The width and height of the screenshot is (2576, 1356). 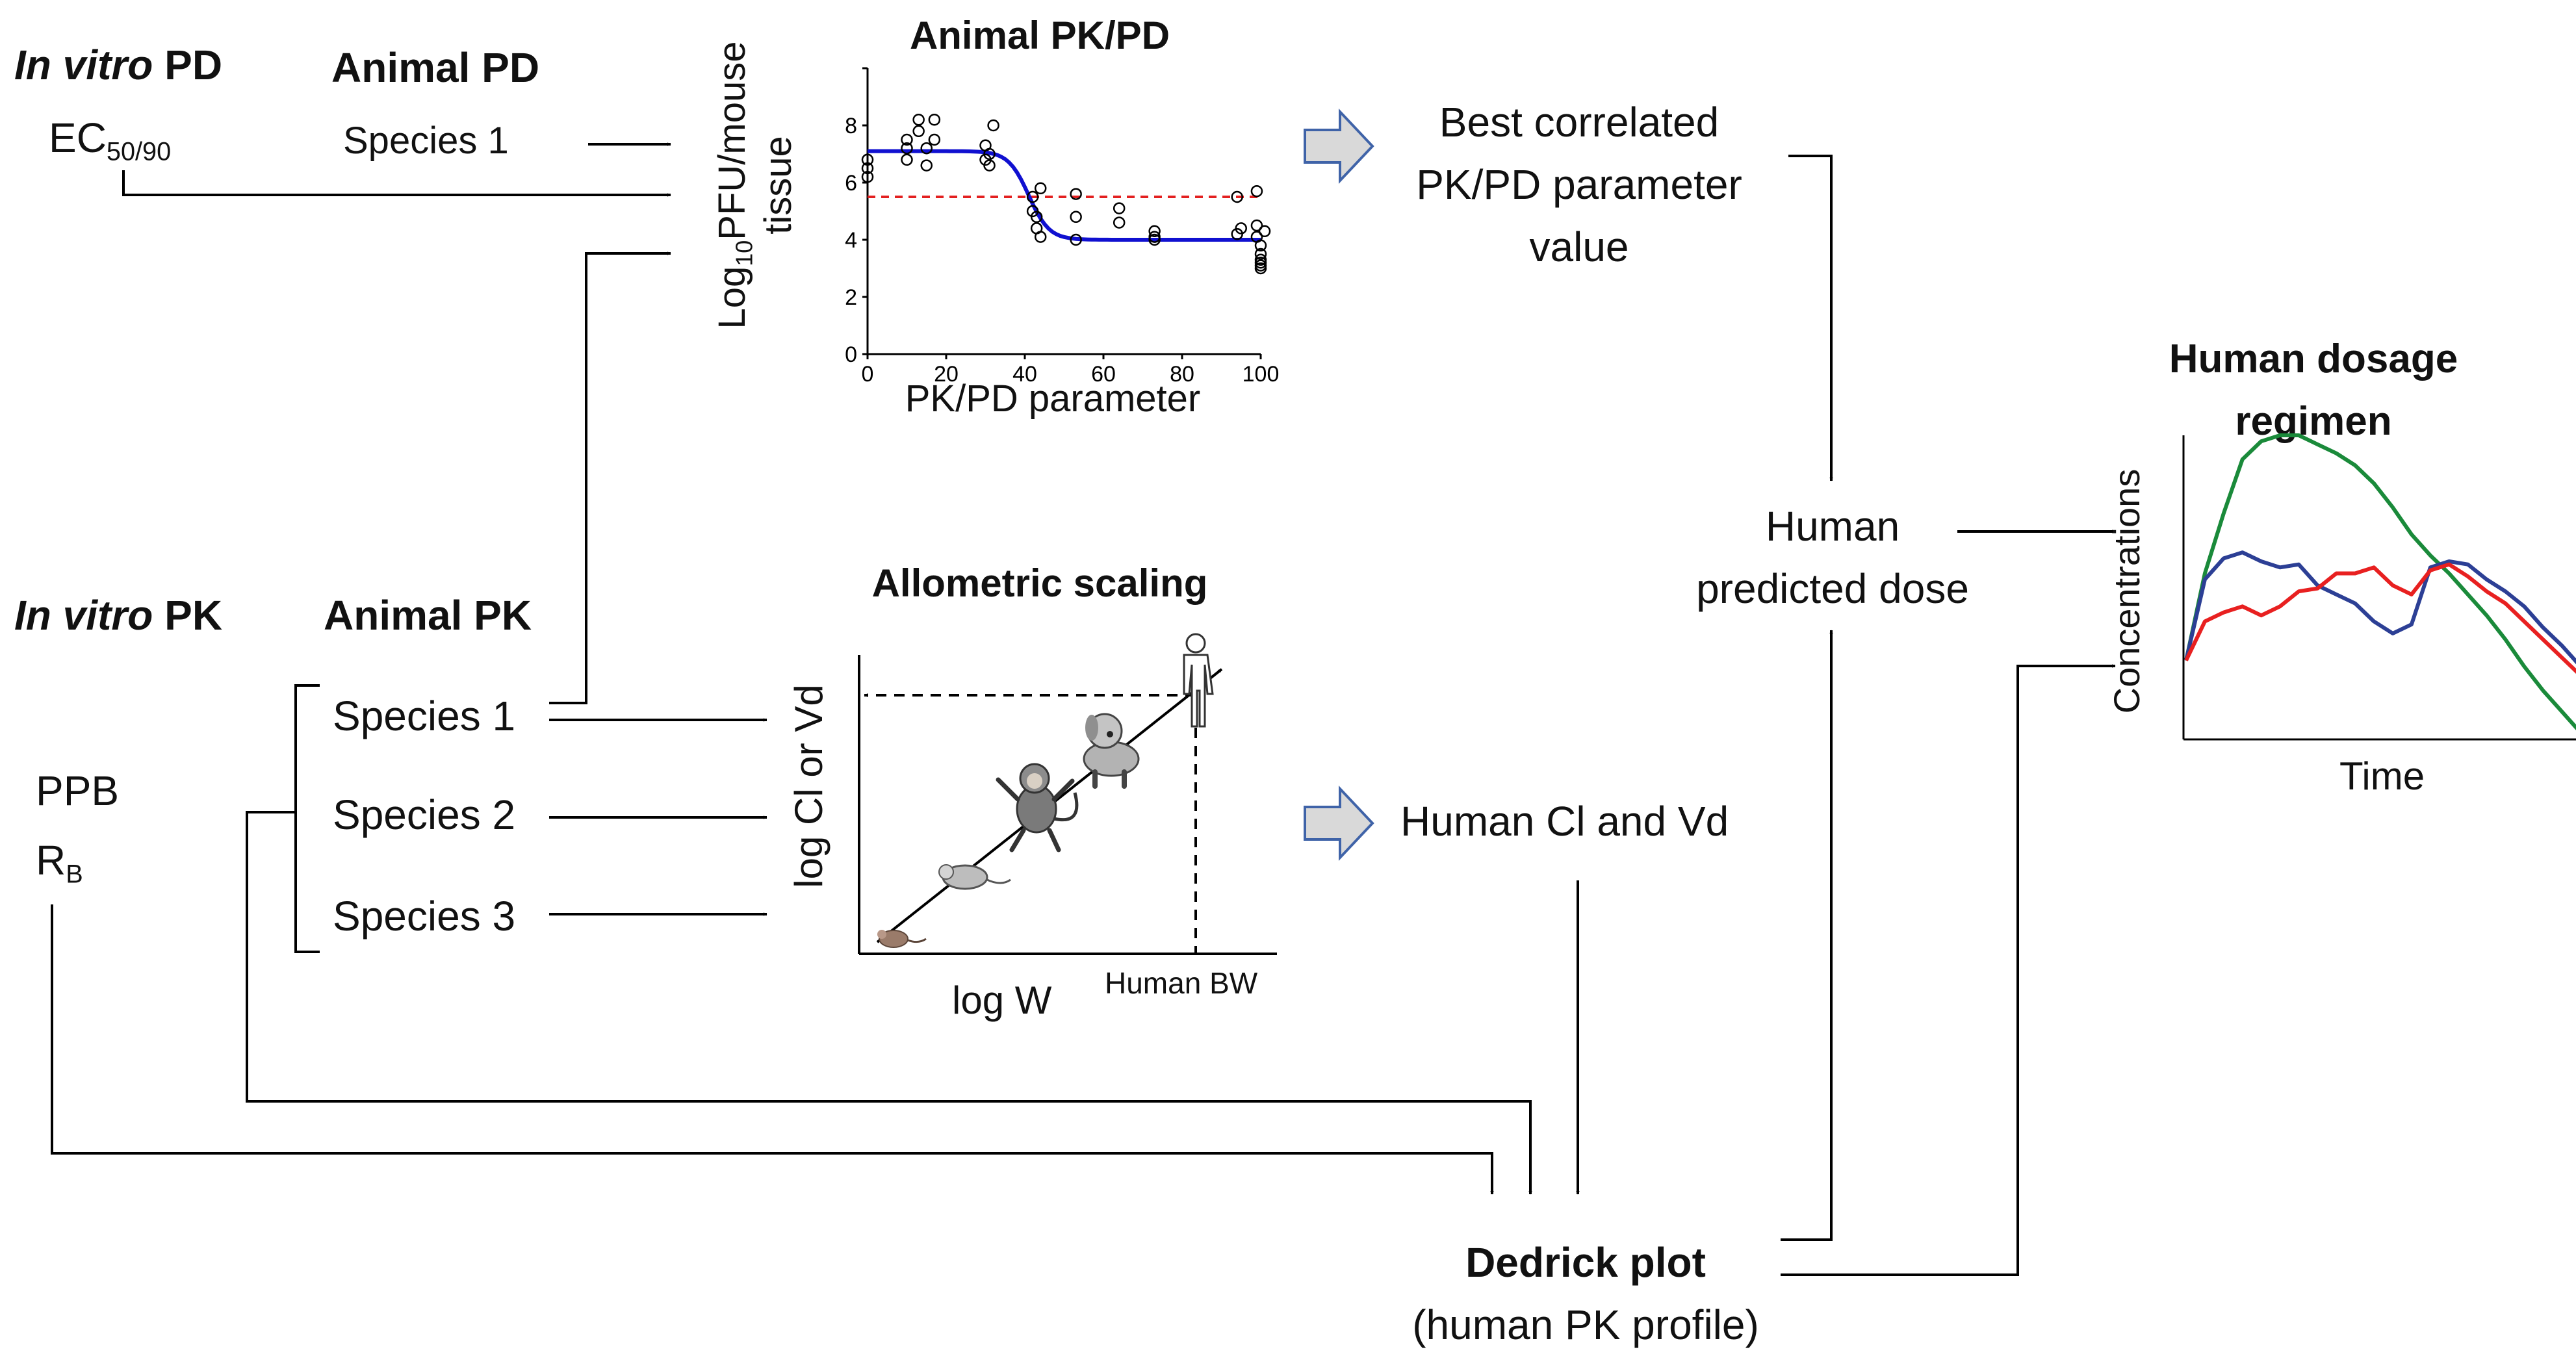 What do you see at coordinates (118, 615) in the screenshot?
I see `invitro-pk-label: In vitro PK` at bounding box center [118, 615].